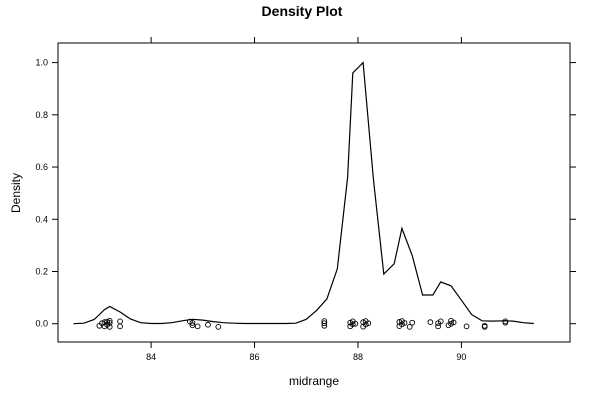  Describe the element at coordinates (41, 63) in the screenshot. I see `y-tick-label-5: 1.0` at that location.